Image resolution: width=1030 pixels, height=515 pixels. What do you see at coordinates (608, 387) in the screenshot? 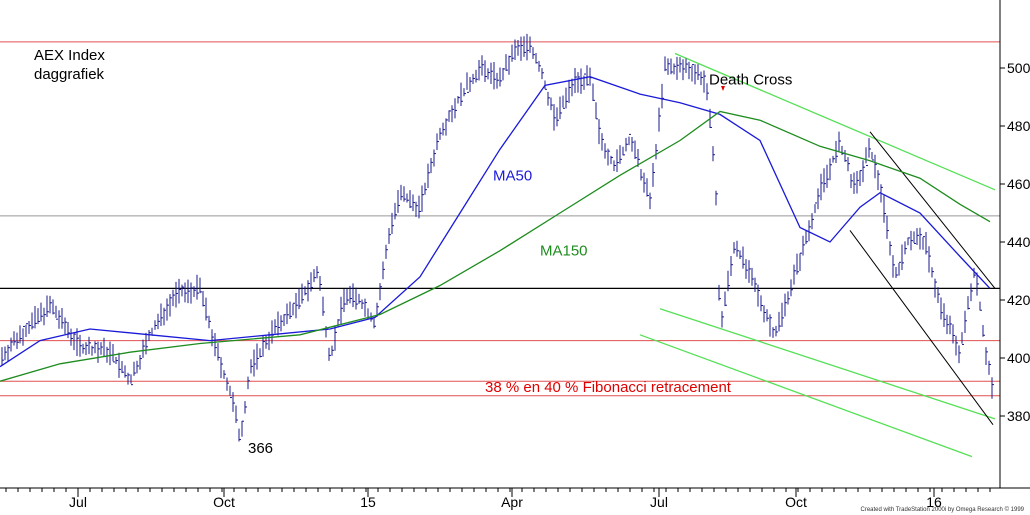
I see `annotation-label-3: 38 % en 40 % Fibonacci retracement` at bounding box center [608, 387].